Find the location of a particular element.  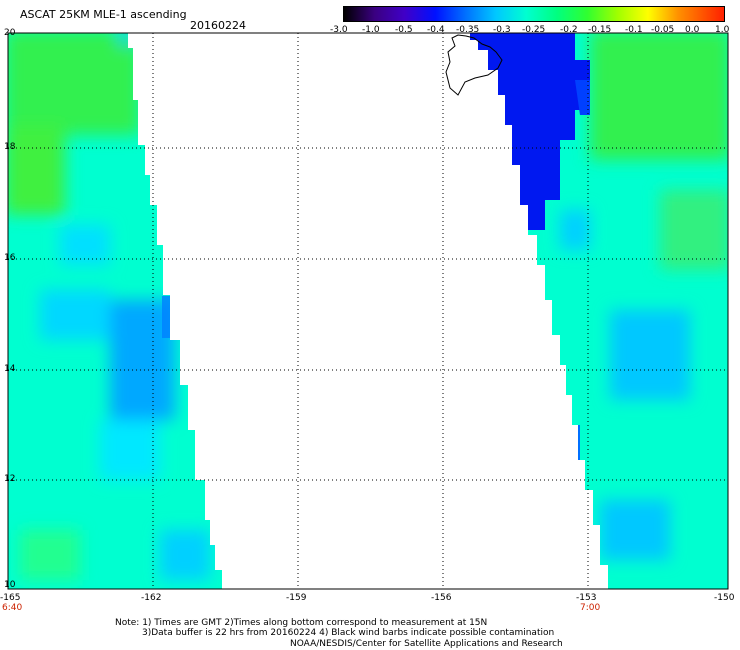

x-tick-label: -153 is located at coordinates (586, 598).